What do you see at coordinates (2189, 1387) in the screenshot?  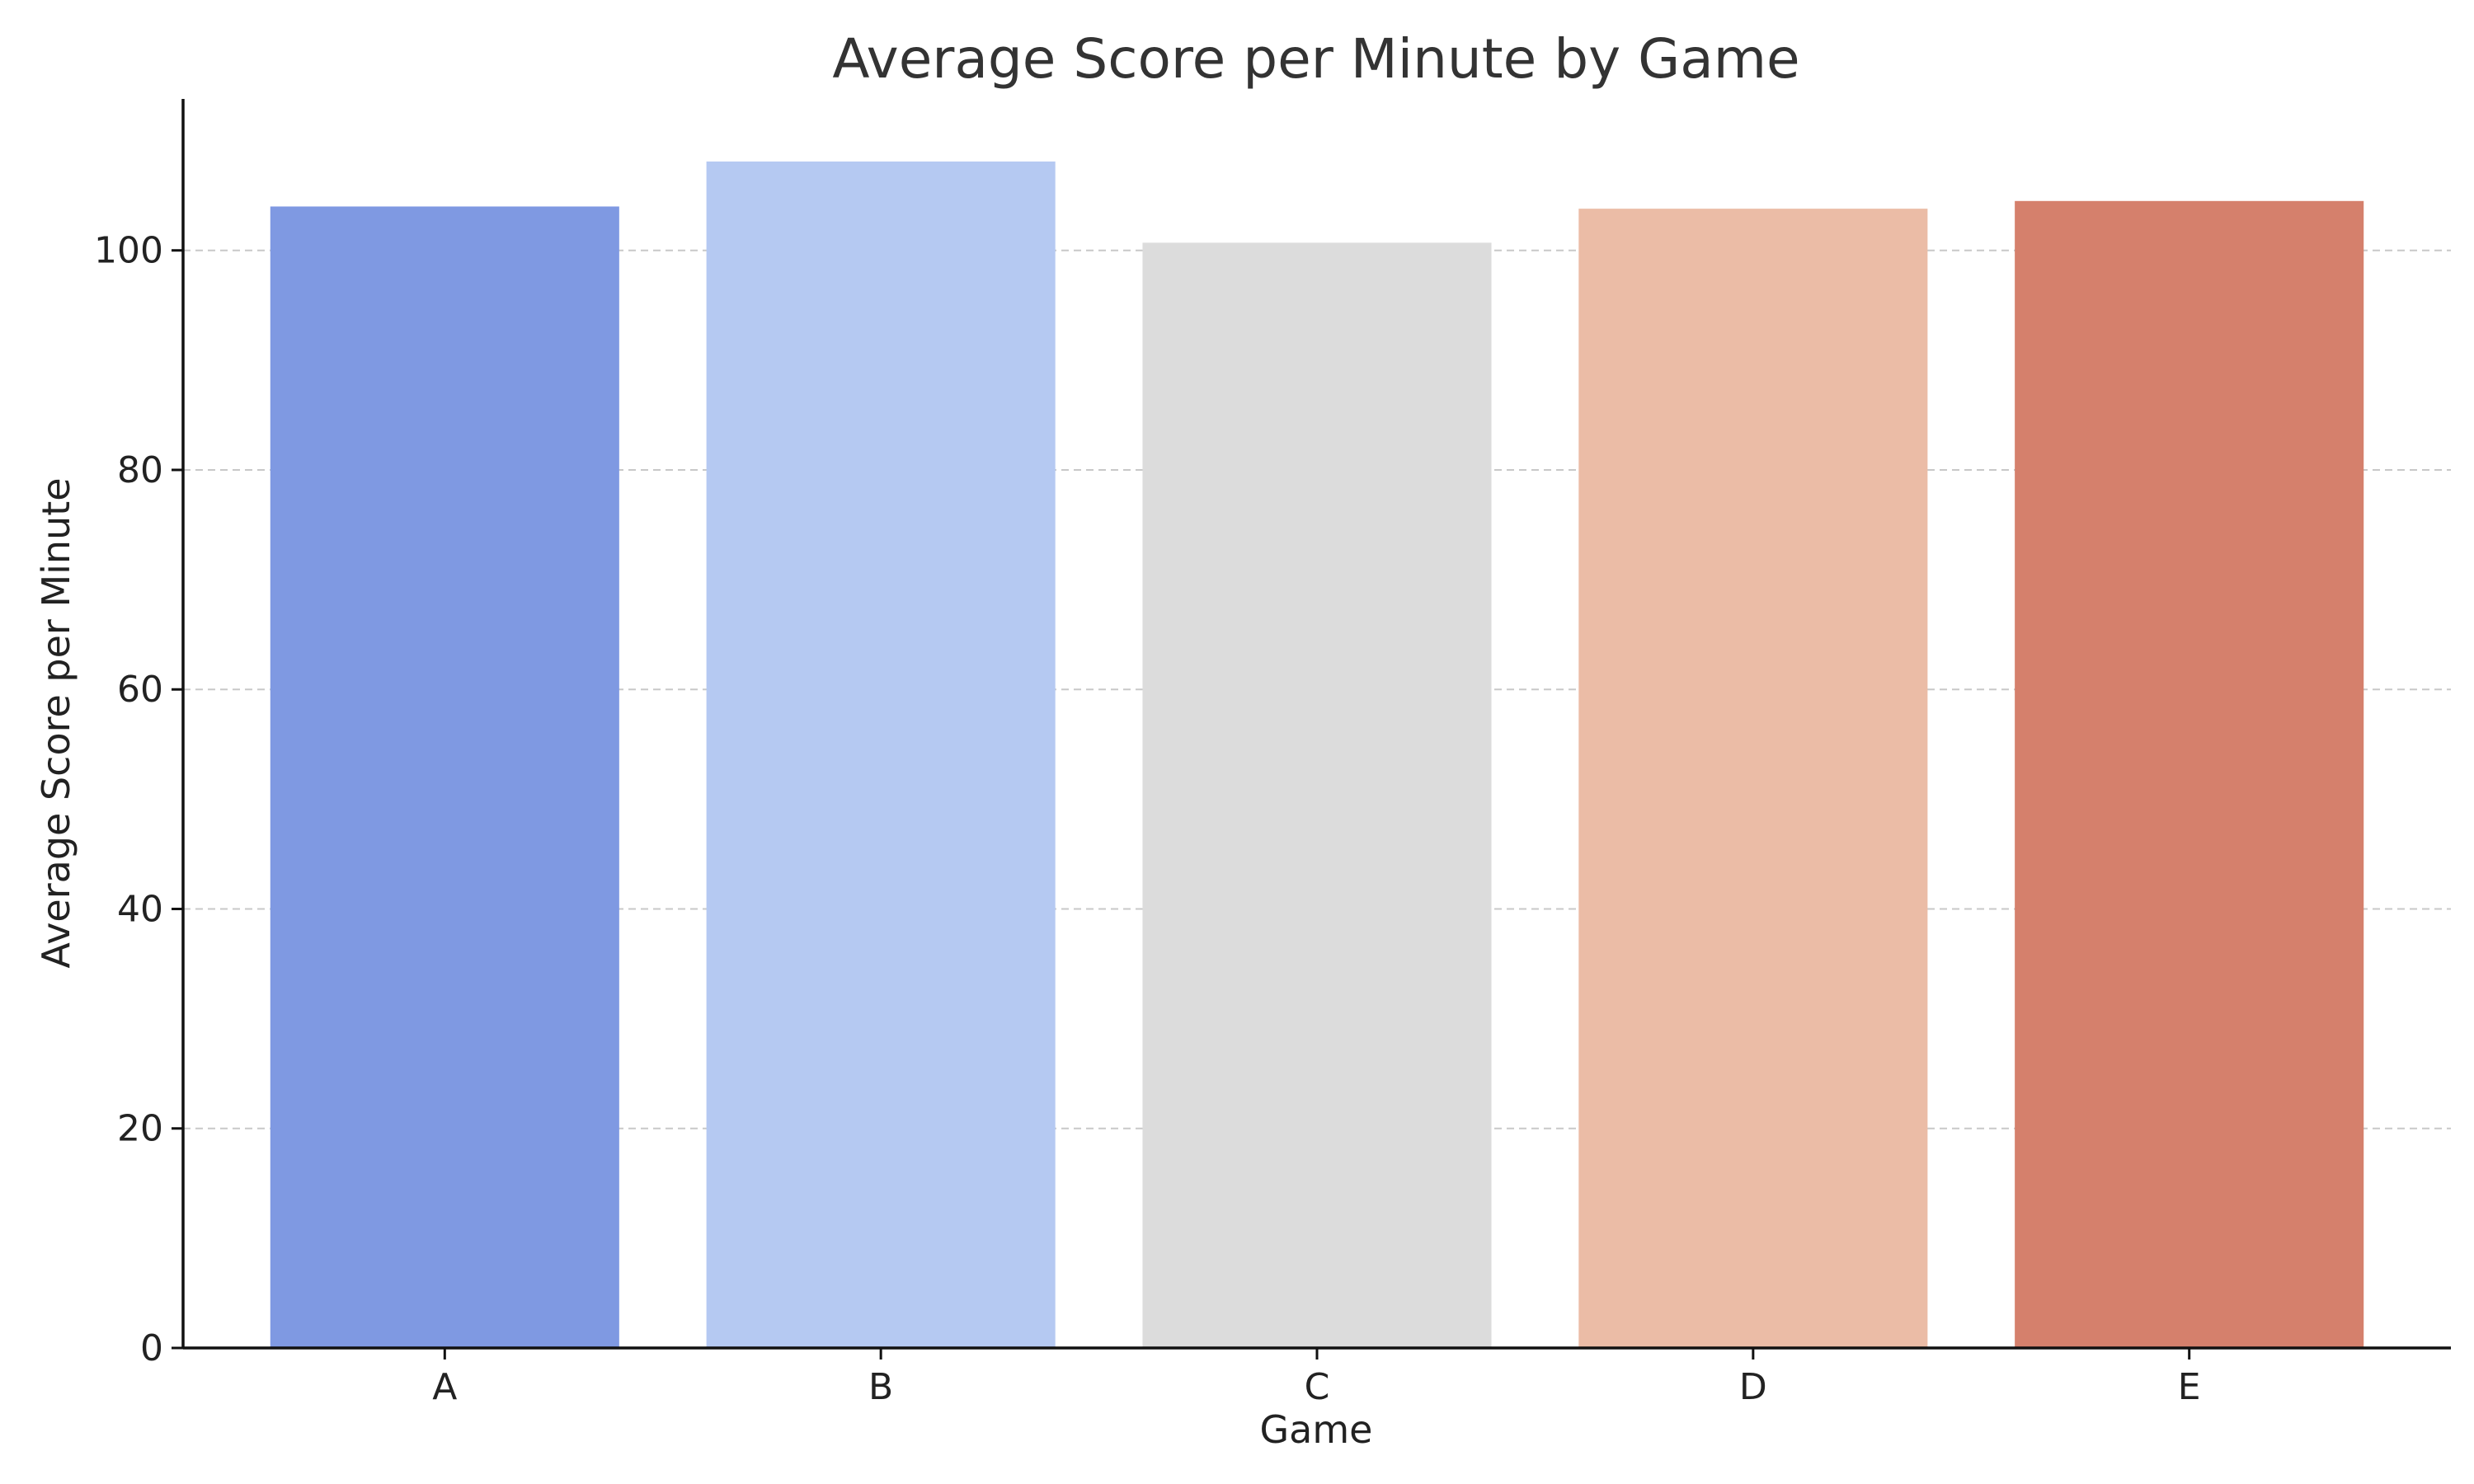 I see `x-tick-label: E` at bounding box center [2189, 1387].